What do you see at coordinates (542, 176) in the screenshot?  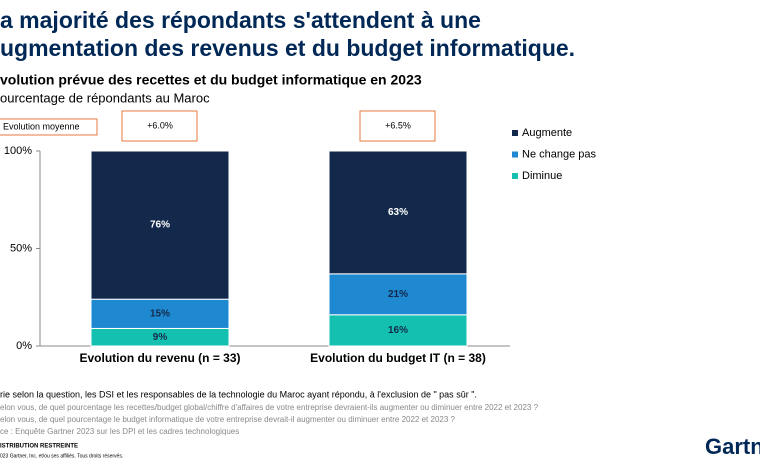 I see `legend-label: Diminue` at bounding box center [542, 176].